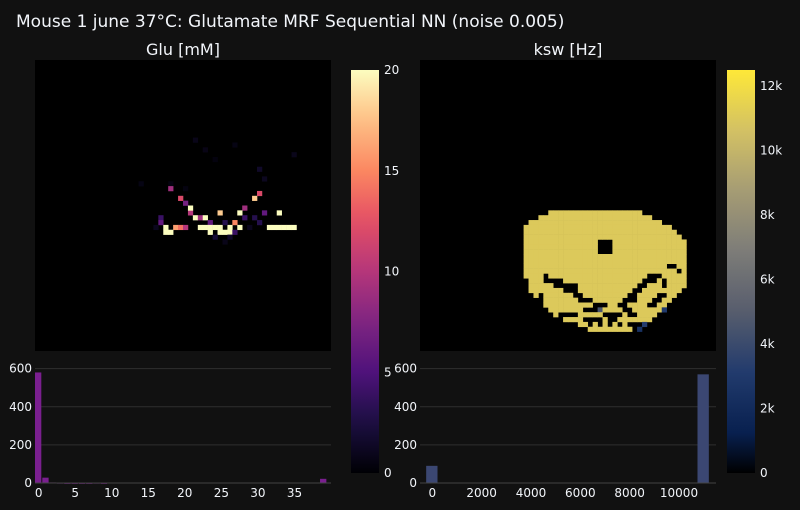 The image size is (800, 510). Describe the element at coordinates (531, 493) in the screenshot. I see `histogram-x-tick-label: 4000` at that location.